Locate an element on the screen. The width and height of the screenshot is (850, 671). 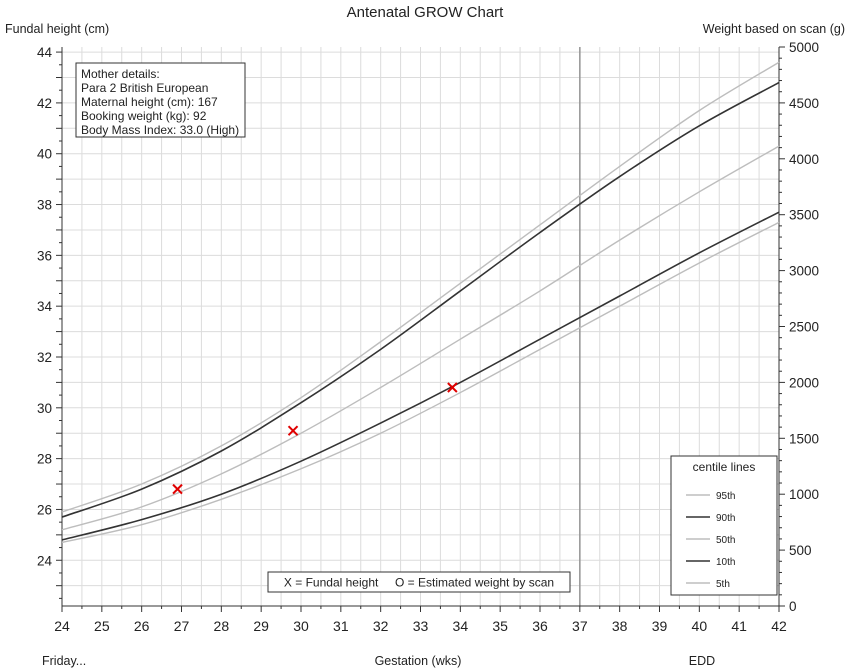
right-tick-label: 1500 is located at coordinates (804, 438).